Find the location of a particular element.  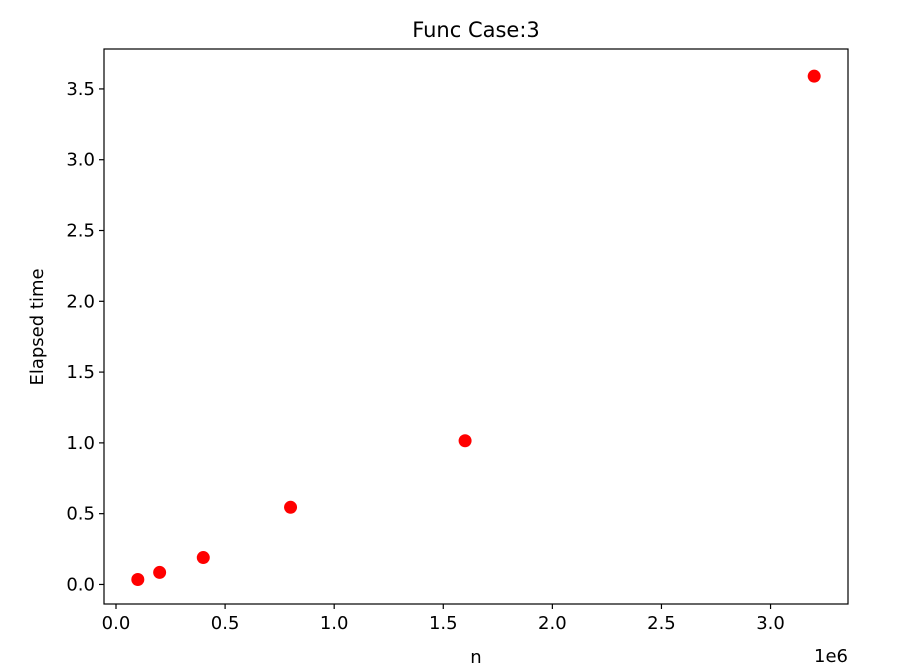

y-tick-label: 3.0 is located at coordinates (80, 160).